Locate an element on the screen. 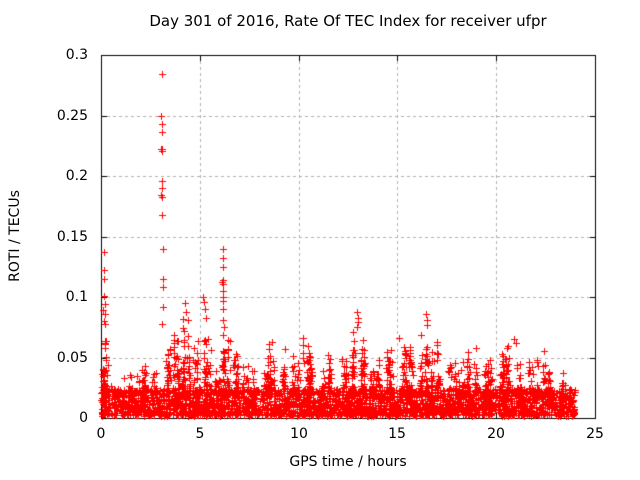  x-tick-label: 20 is located at coordinates (496, 434).